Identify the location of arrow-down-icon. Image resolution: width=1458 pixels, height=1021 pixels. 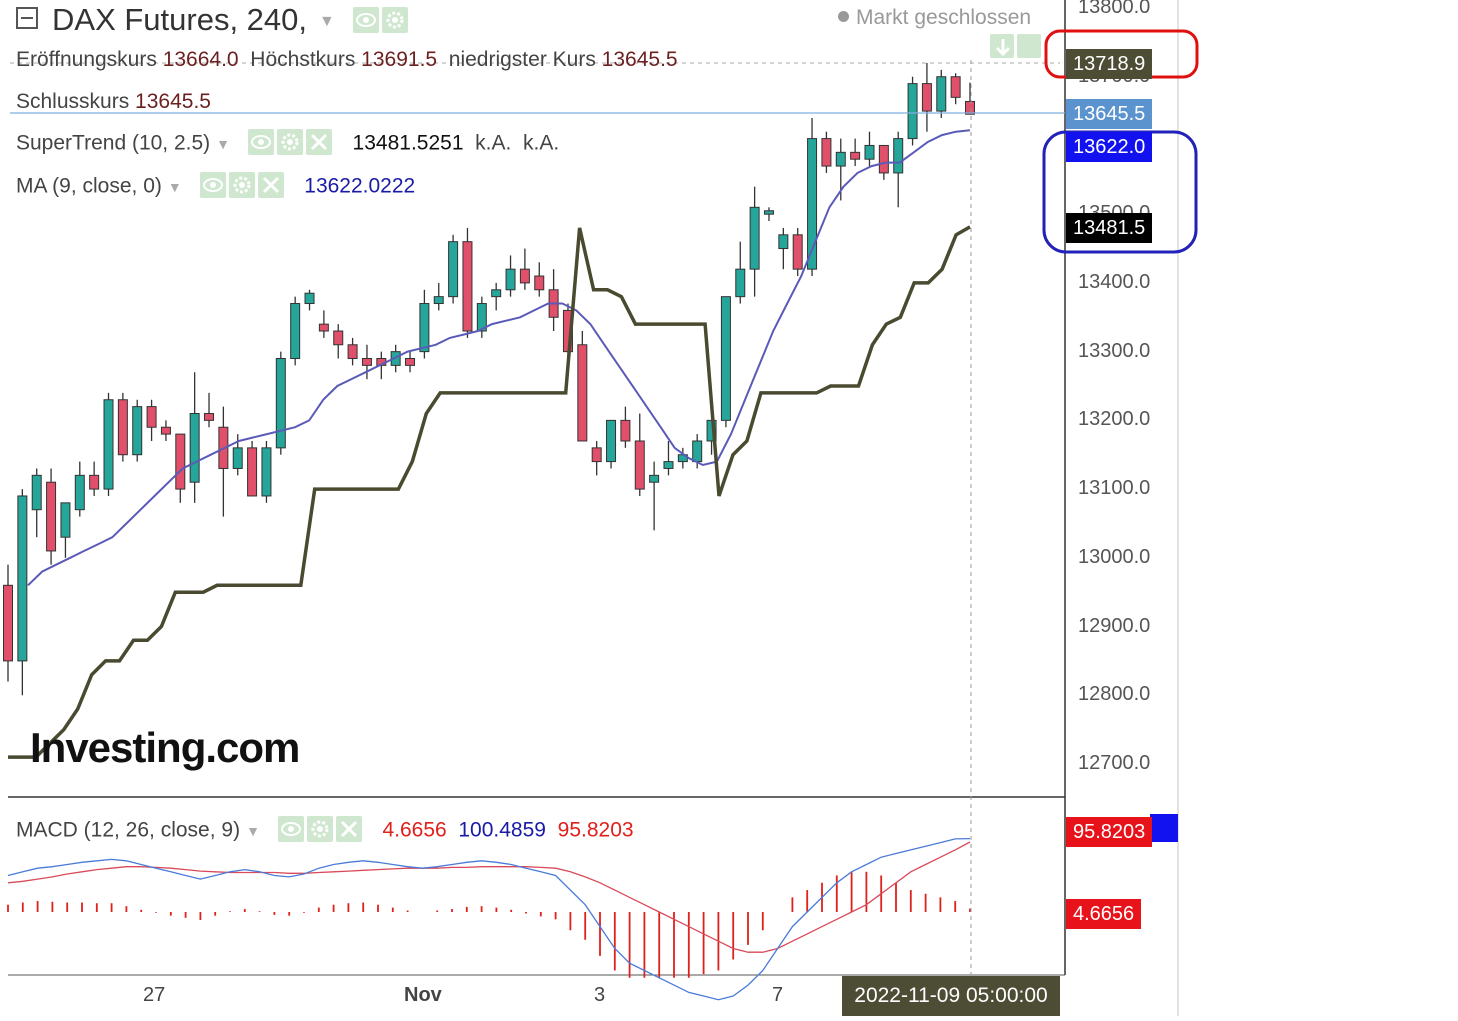
(1002, 46).